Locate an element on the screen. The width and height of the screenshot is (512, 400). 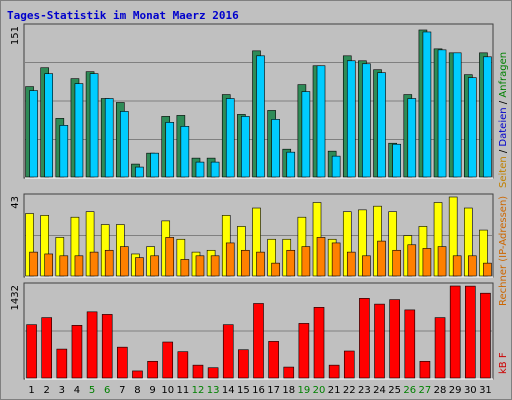
label-seiten: Seiten is located at coordinates (503, 172).